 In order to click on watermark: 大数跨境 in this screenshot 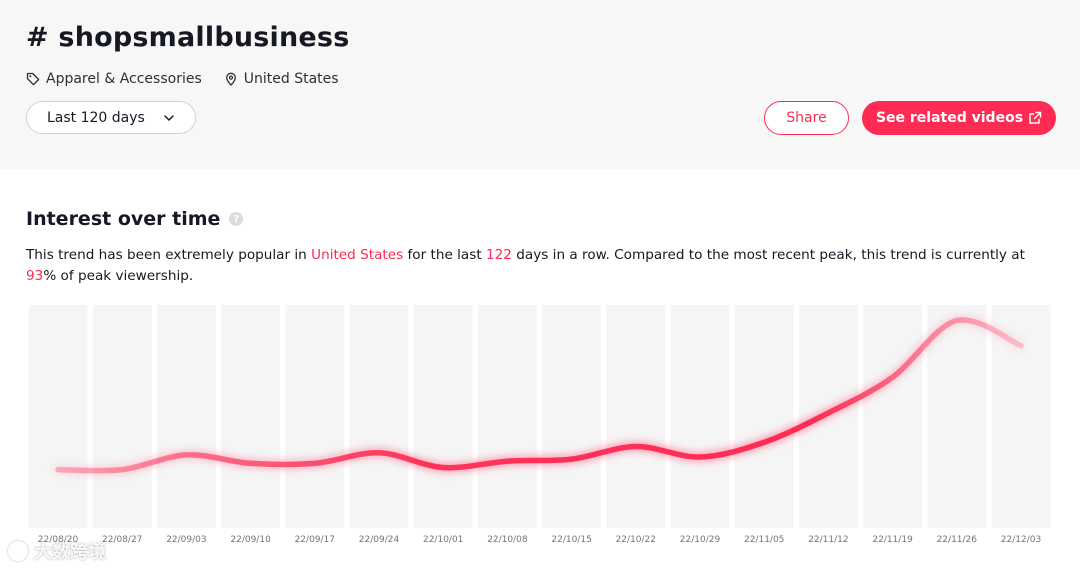, I will do `click(57, 551)`.